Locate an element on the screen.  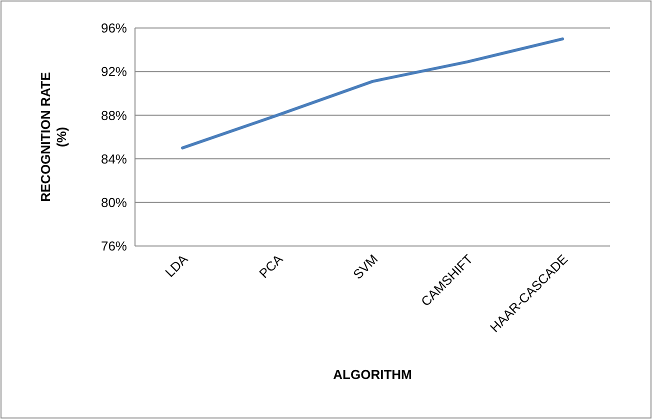
y-tick-label: 92% is located at coordinates (114, 72).